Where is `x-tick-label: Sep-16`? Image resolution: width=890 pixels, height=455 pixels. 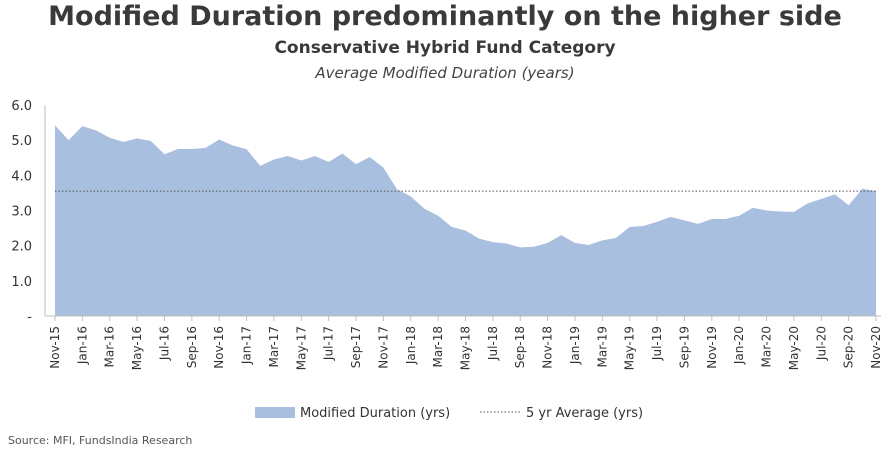
x-tick-label: Sep-16 is located at coordinates (192, 347).